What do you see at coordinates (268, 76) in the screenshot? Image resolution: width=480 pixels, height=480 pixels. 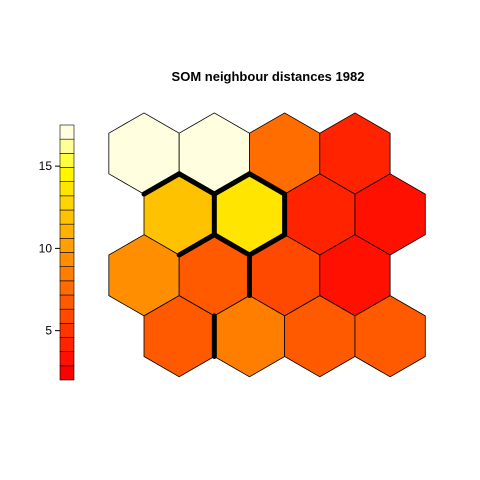 I see `chart-title: SOM neighbour distances 1982` at bounding box center [268, 76].